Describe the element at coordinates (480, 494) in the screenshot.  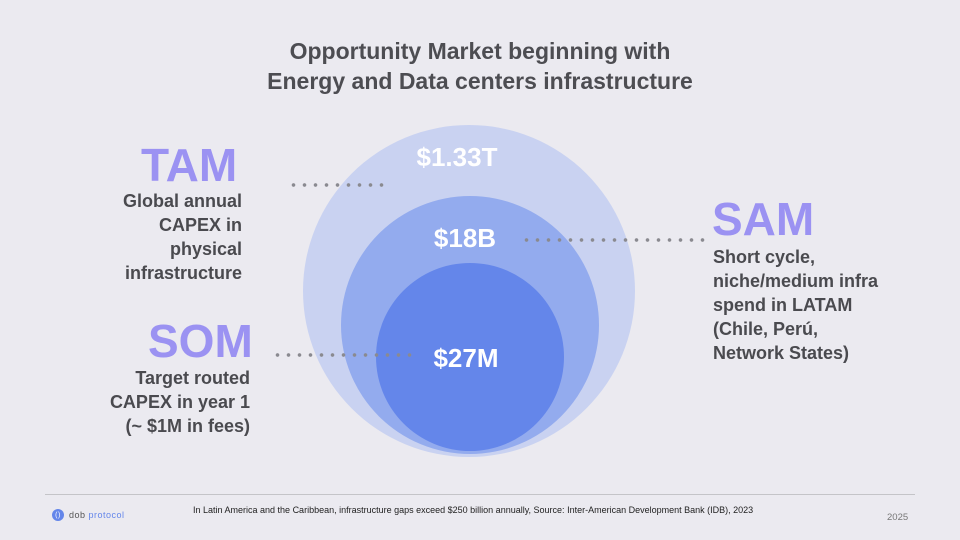
I see `footer-divider` at that location.